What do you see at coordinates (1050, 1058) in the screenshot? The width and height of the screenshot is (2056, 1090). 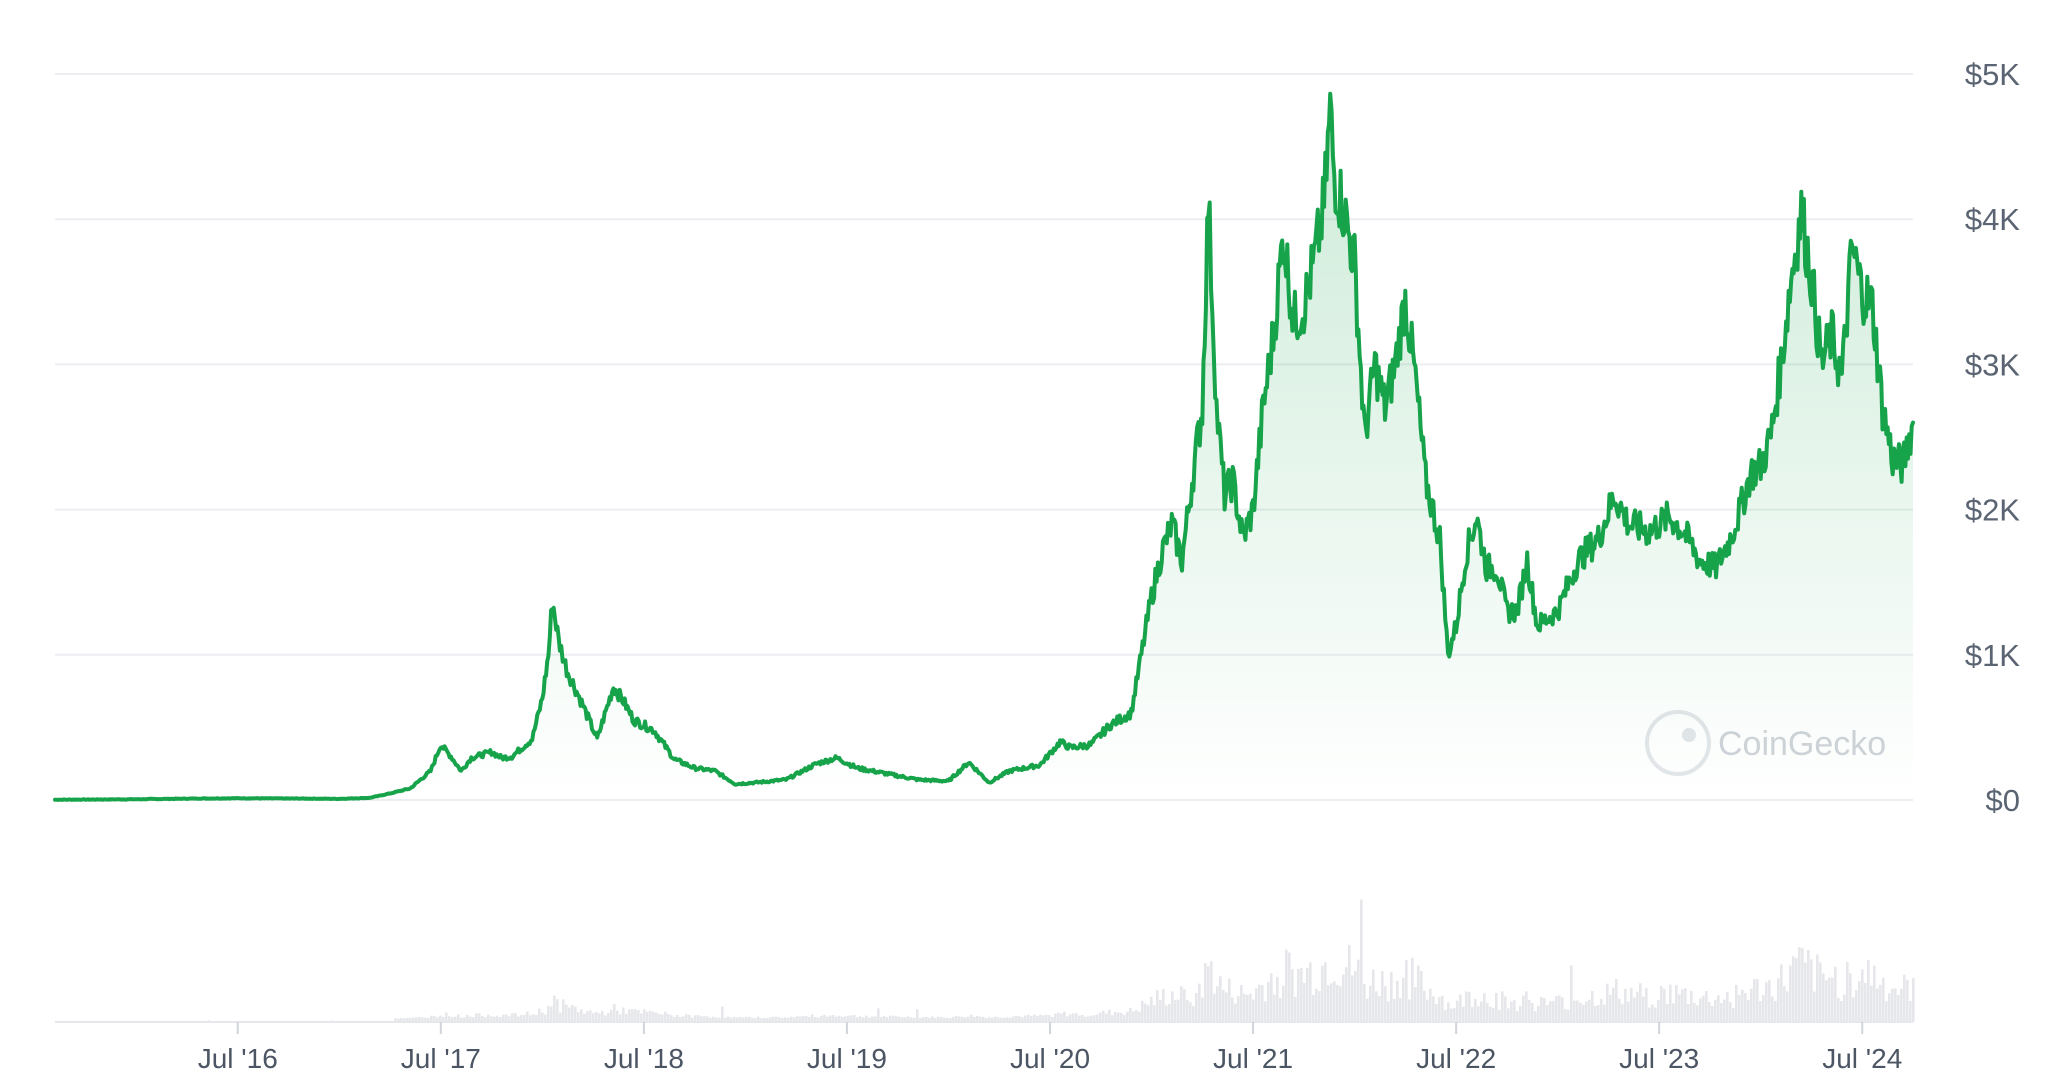 I see `x-tick-label: Jul '20` at bounding box center [1050, 1058].